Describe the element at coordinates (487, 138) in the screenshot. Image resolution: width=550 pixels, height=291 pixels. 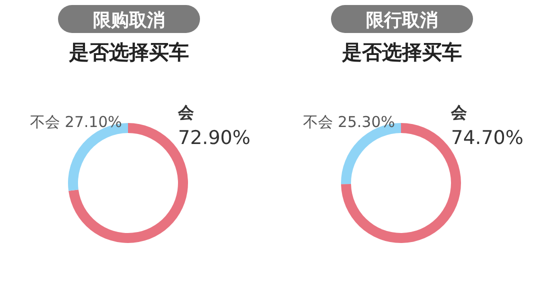
I see `data-label: 74.70%` at that location.